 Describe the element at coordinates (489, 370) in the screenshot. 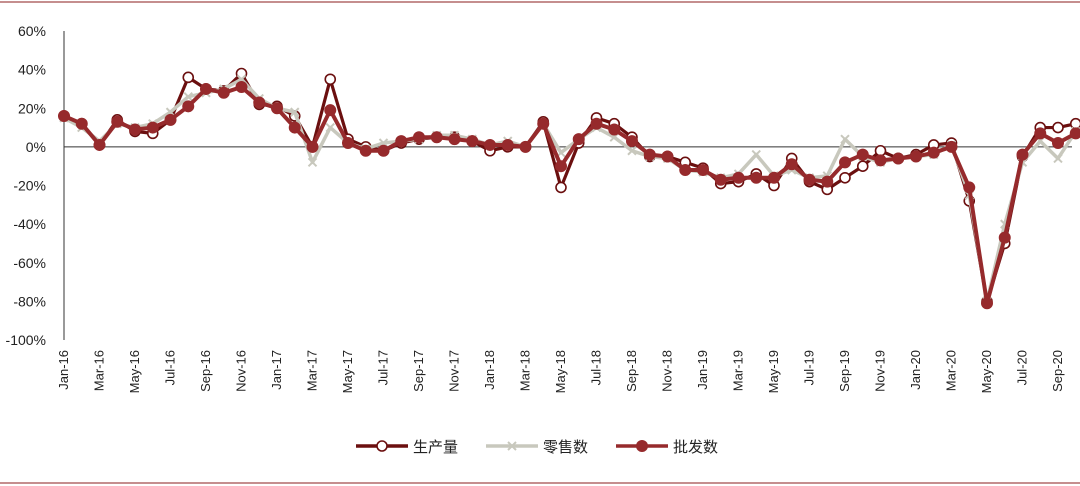

I see `x-tick-label: Jan-18` at that location.